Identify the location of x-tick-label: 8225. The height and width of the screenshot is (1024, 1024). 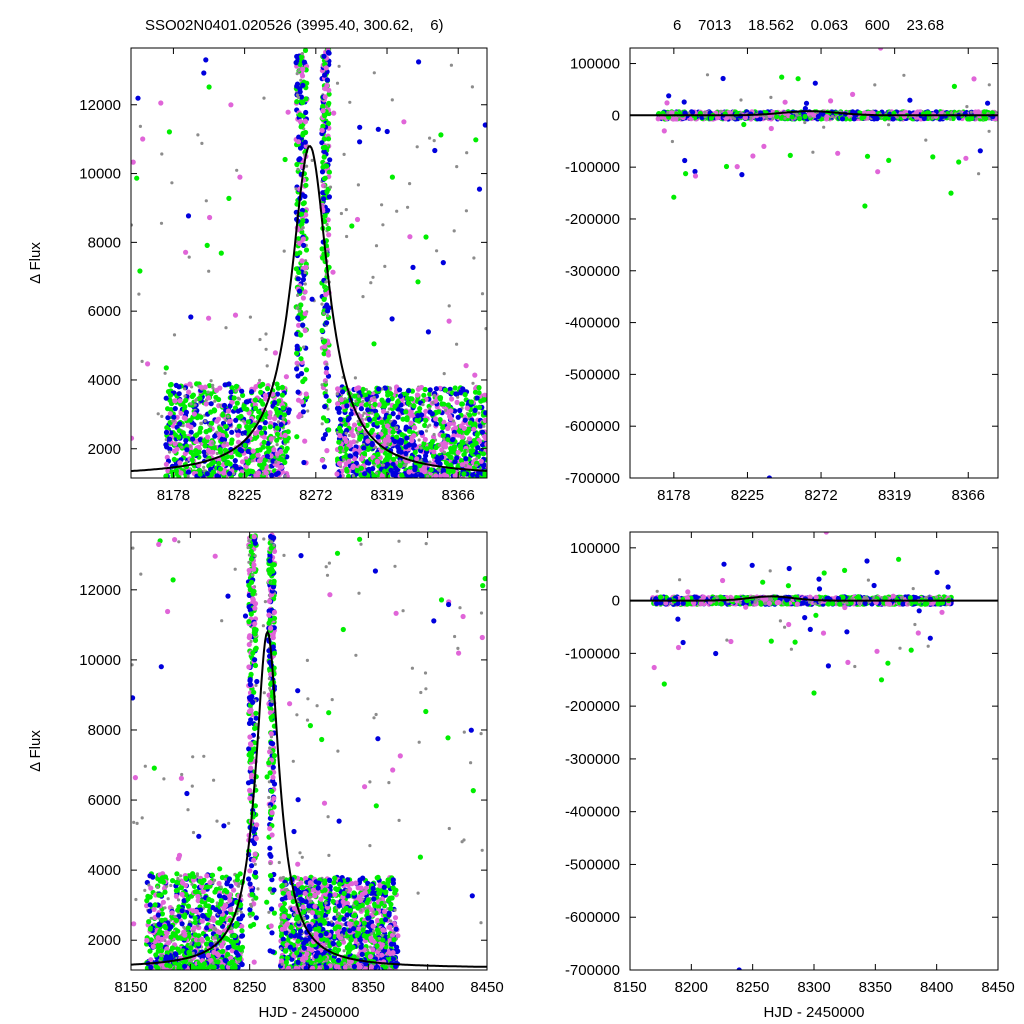
(244, 495).